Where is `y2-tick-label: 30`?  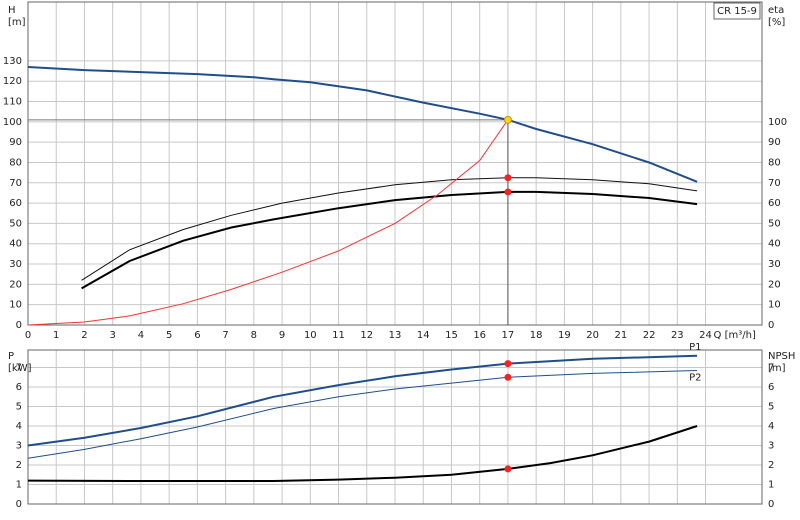 y2-tick-label: 30 is located at coordinates (774, 264).